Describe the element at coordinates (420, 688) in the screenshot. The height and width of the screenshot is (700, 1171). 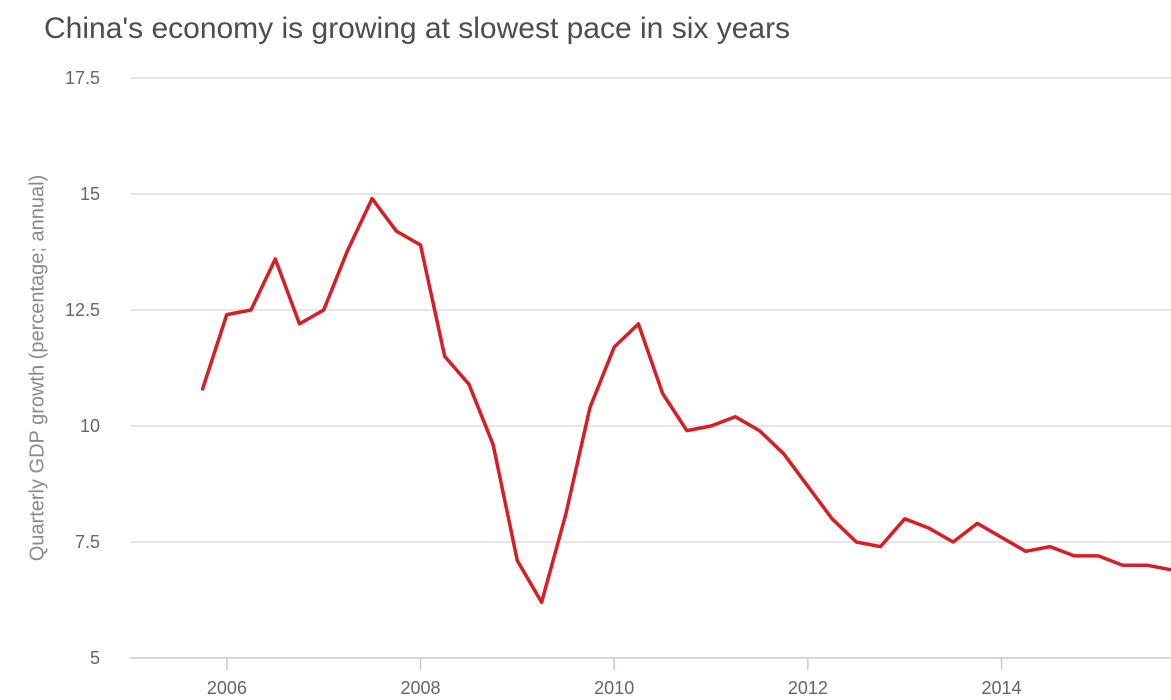
I see `x-tick-label: 2008` at that location.